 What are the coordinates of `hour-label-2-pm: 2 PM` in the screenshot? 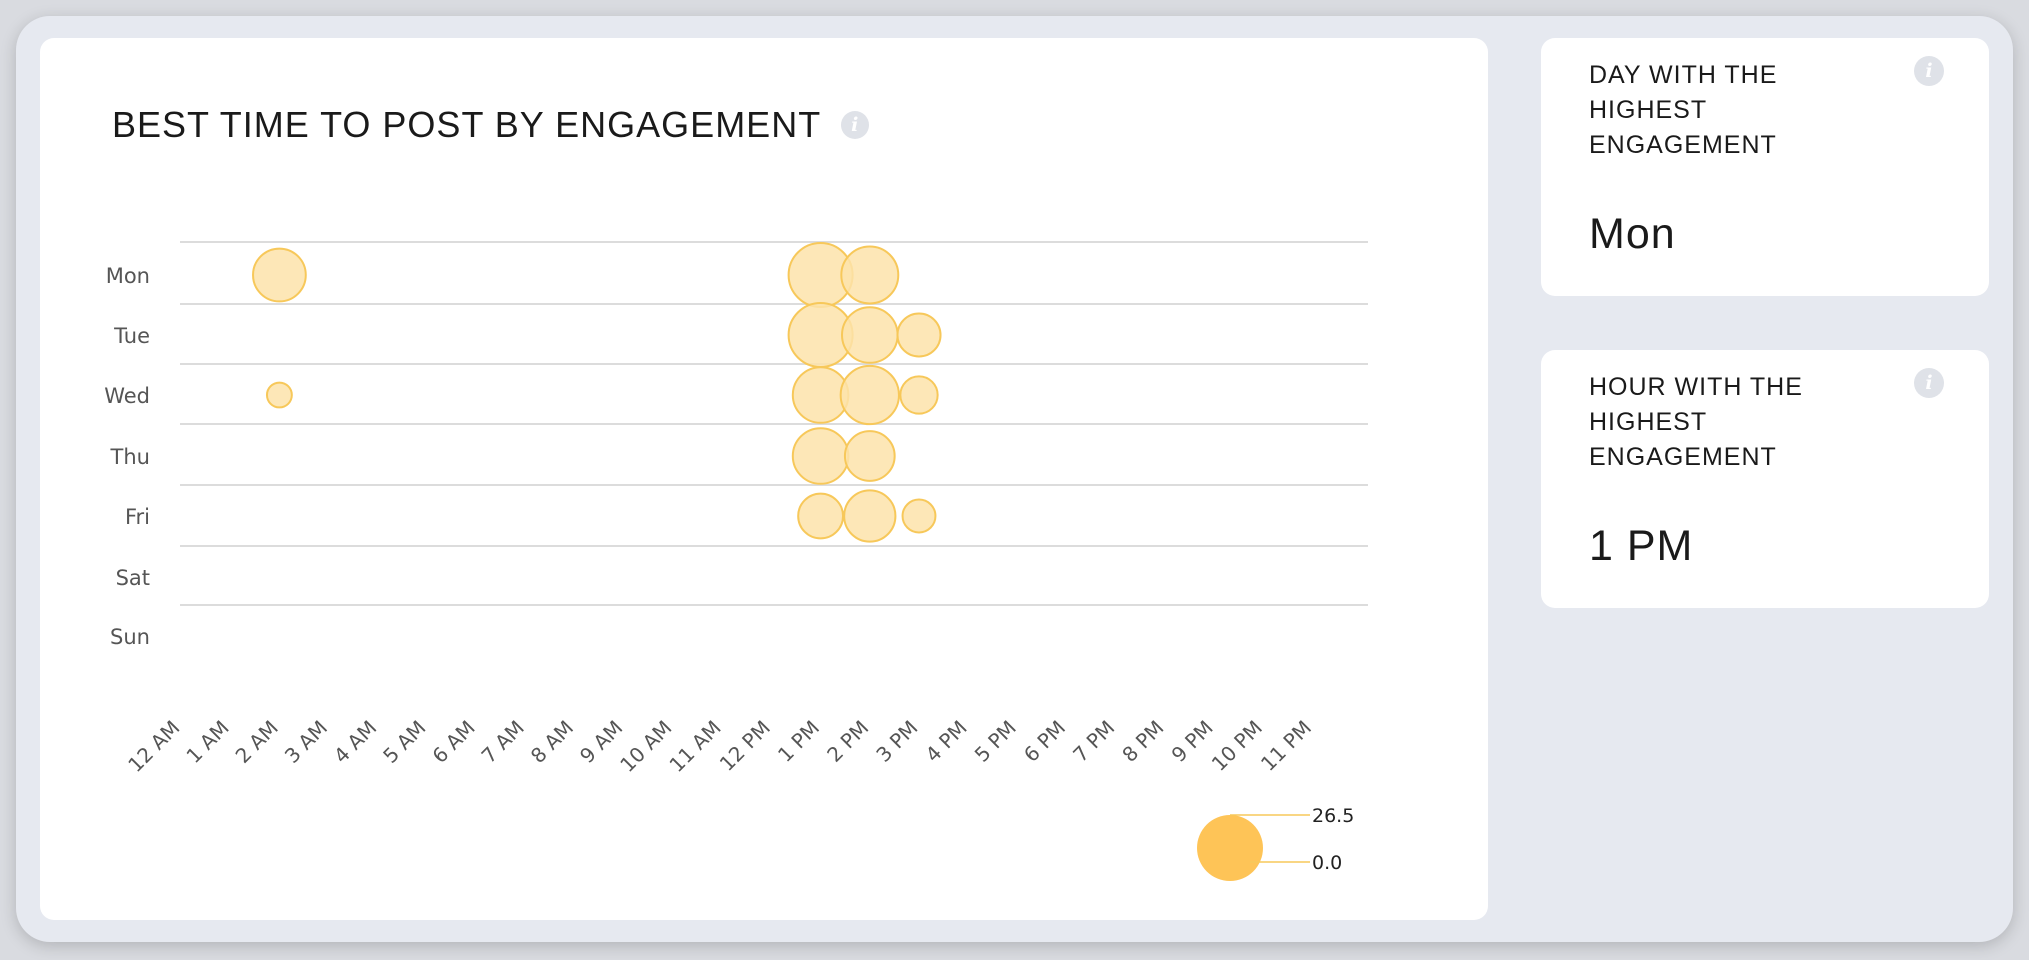 It's located at (847, 741).